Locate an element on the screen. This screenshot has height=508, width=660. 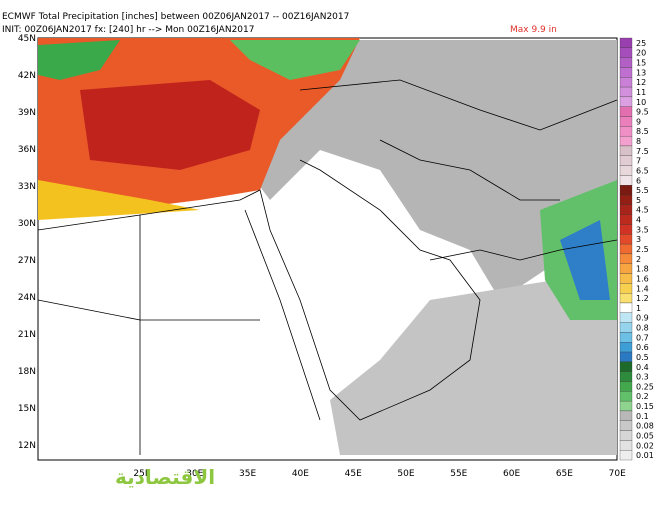
colorbar-label: 4.5 is located at coordinates (642, 210).